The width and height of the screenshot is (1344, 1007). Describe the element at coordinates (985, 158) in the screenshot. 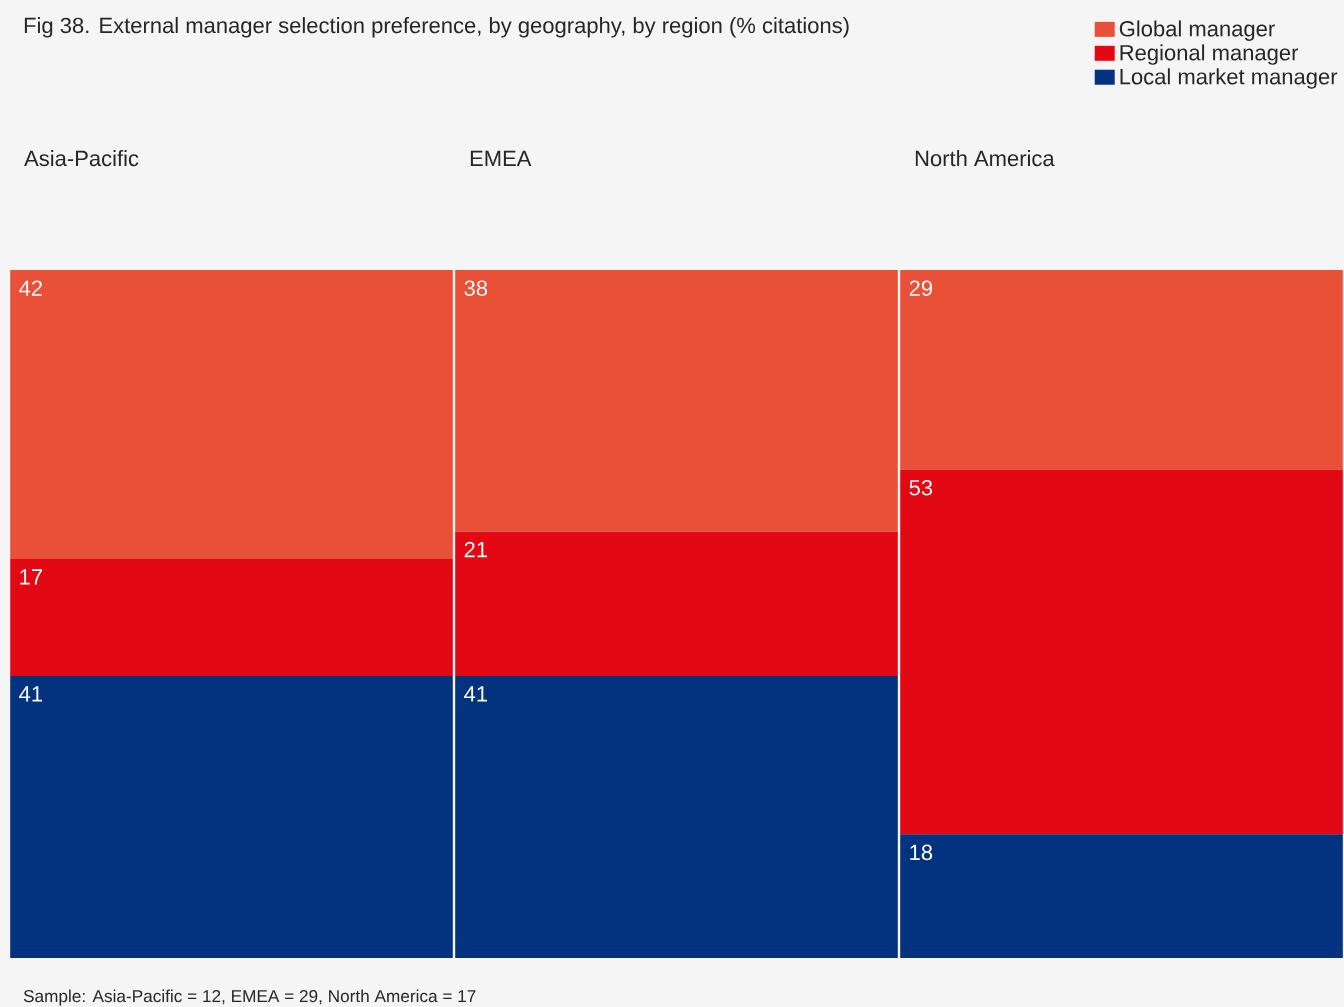

I see `x-tick-label: North America` at that location.